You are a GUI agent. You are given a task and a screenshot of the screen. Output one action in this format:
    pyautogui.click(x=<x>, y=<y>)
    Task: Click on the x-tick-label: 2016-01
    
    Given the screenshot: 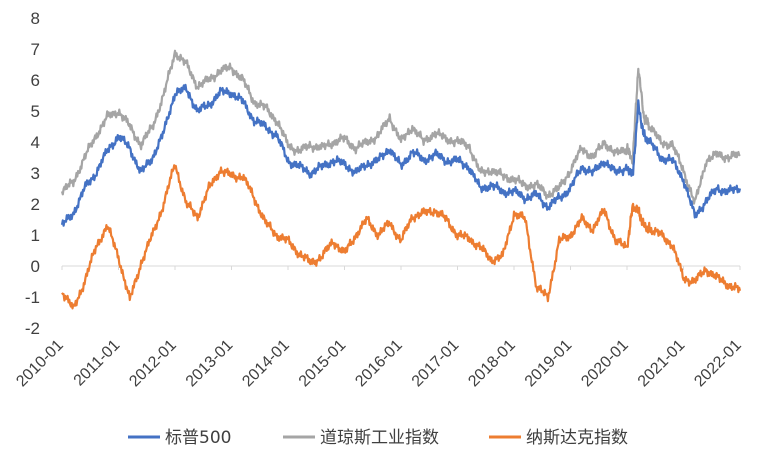 What is the action you would take?
    pyautogui.click(x=379, y=364)
    